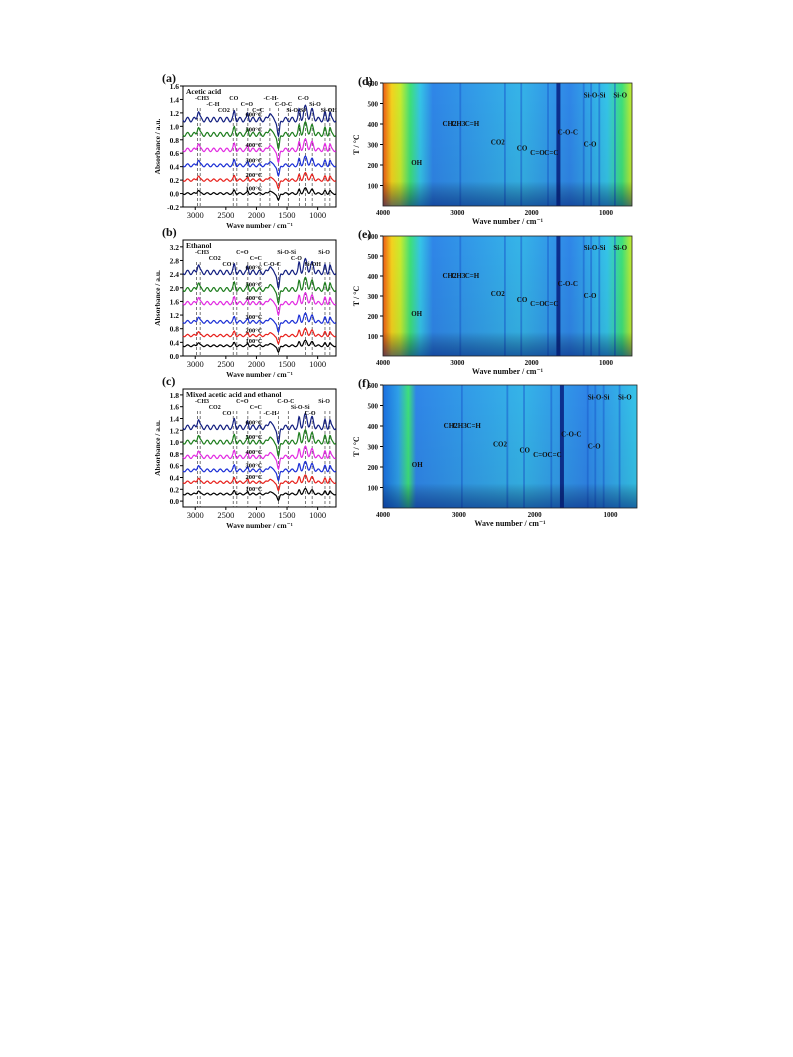  I want to click on y-tick-label: 400, so click(373, 427).